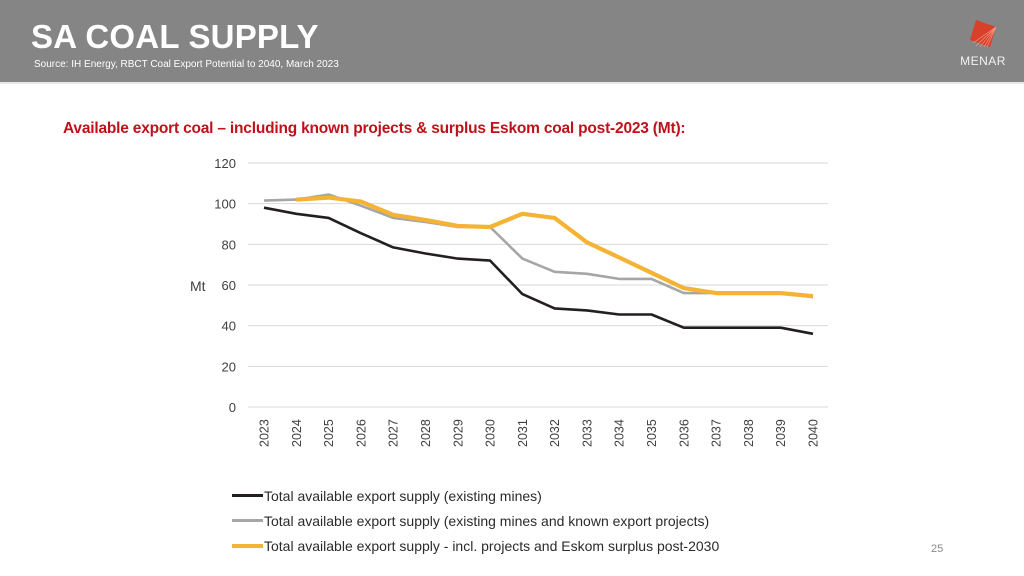  What do you see at coordinates (229, 326) in the screenshot?
I see `y-tick-label: 40` at bounding box center [229, 326].